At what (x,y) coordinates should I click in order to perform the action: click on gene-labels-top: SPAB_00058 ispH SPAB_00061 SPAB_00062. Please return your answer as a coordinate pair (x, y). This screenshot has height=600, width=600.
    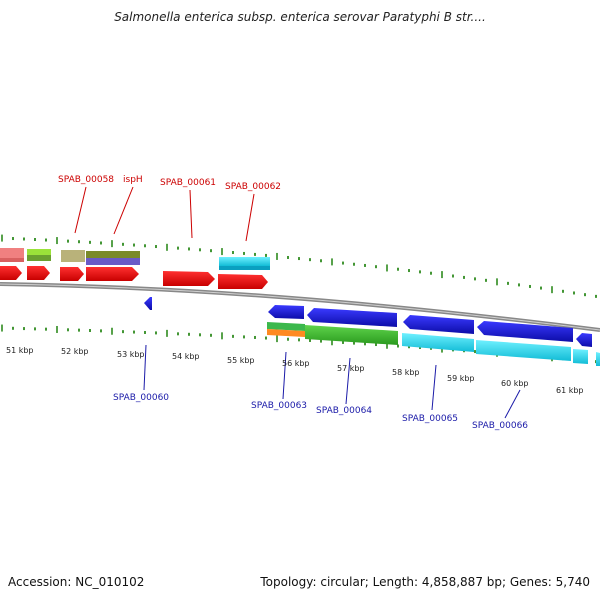
    Looking at the image, I should click on (169, 183).